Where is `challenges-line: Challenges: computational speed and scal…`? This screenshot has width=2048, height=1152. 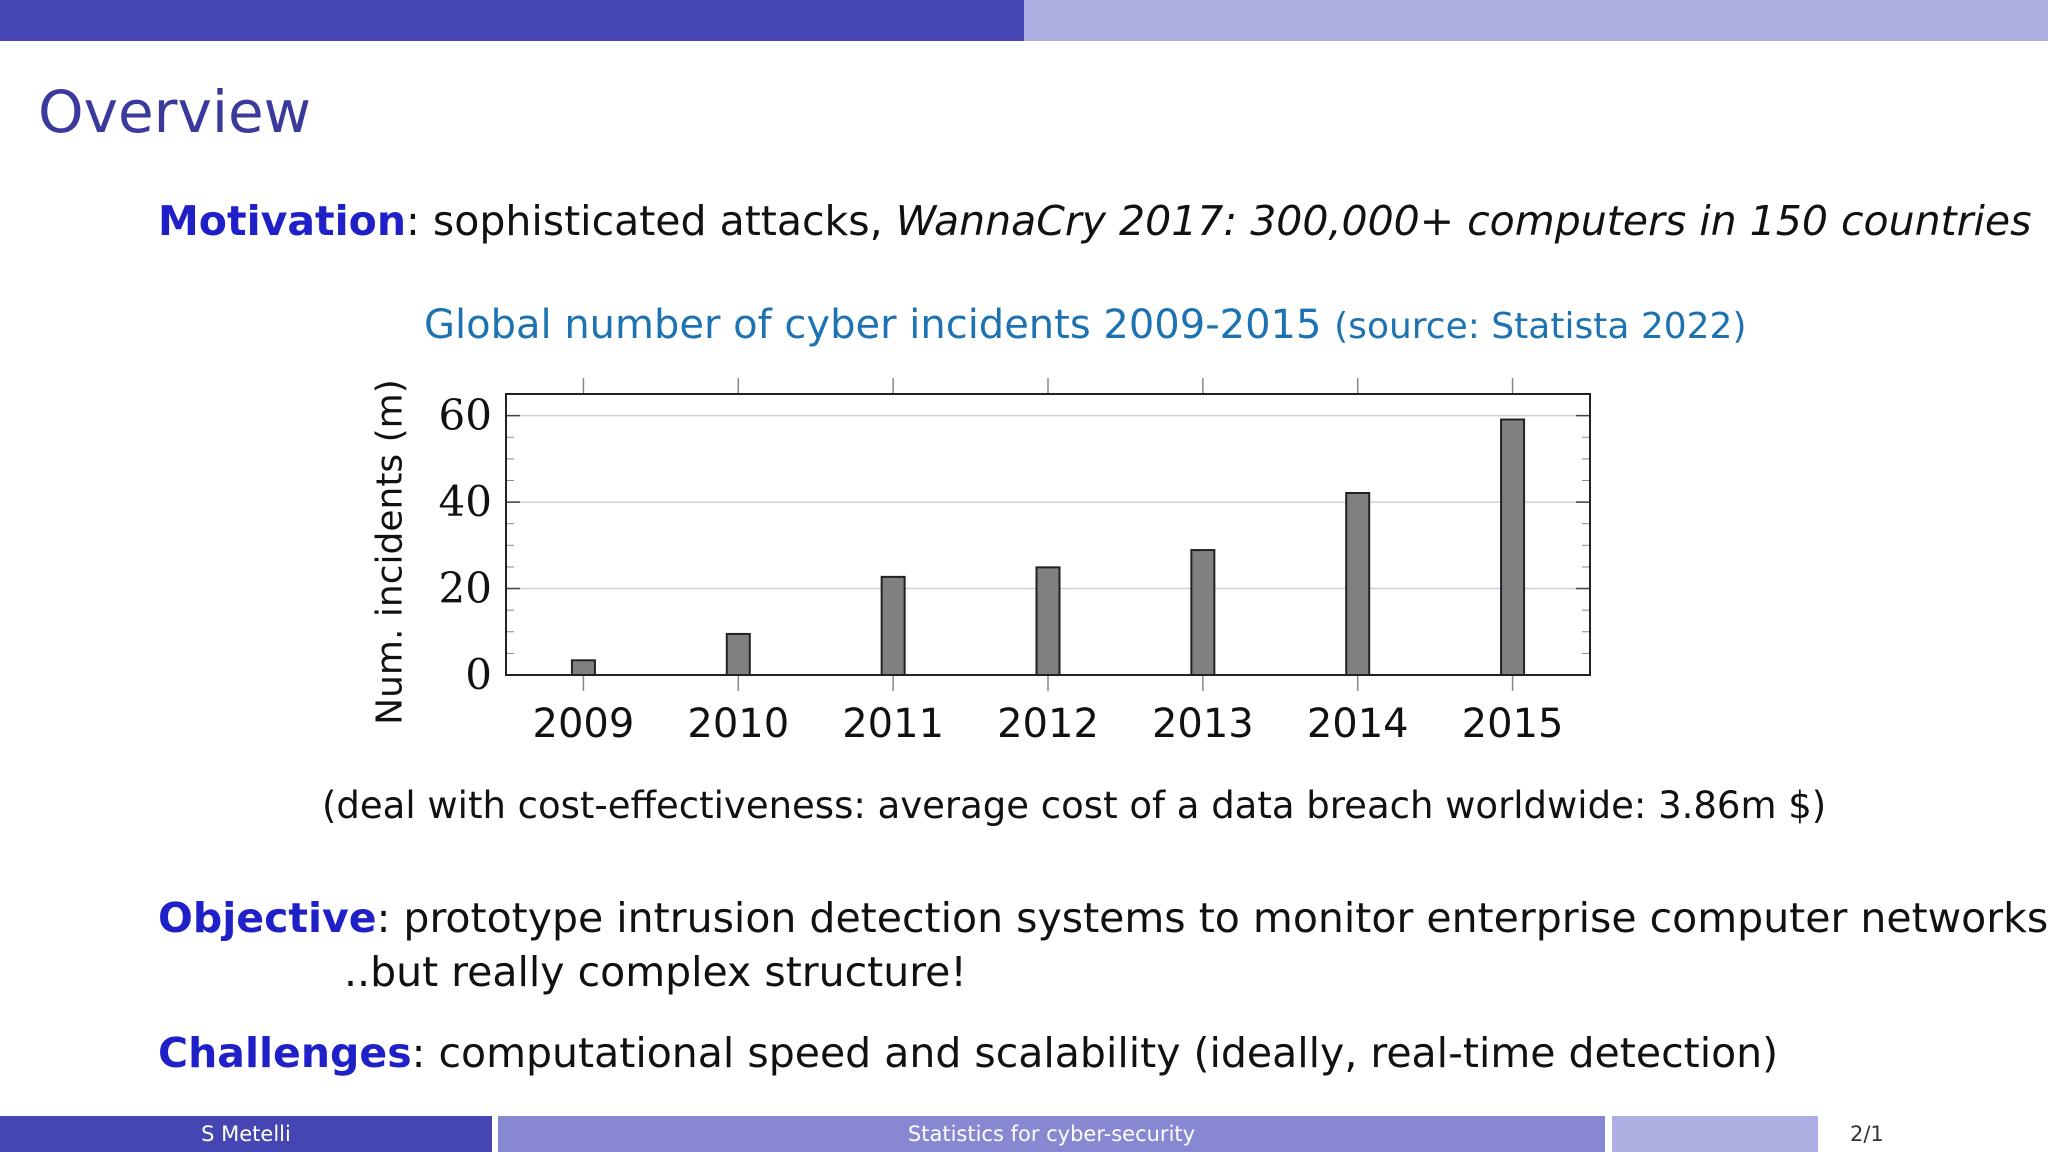
challenges-line: Challenges: computational speed and scal… is located at coordinates (968, 1053).